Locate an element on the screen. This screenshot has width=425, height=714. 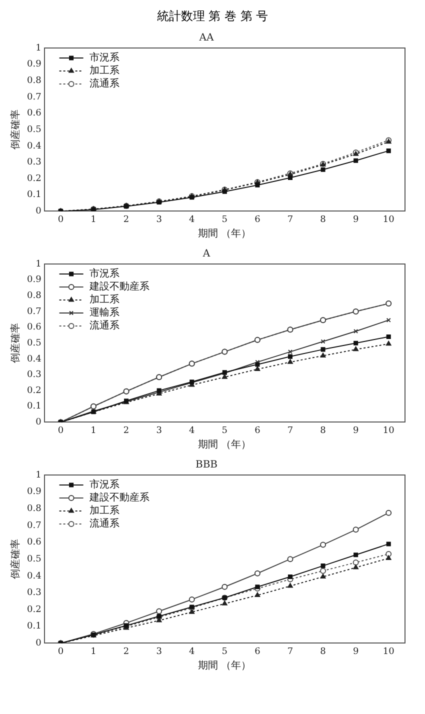
text: 統計数理 第 巻 第 号 is located at coordinates (213, 16).